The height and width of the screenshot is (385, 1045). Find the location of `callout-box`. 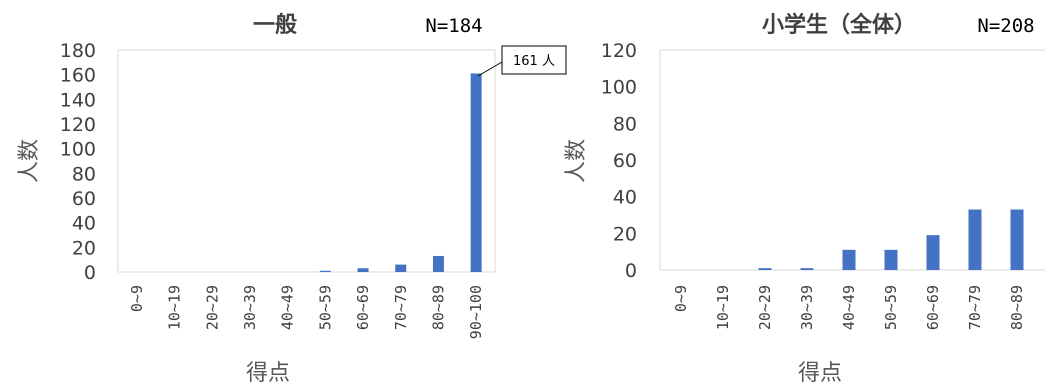

callout-box is located at coordinates (534, 60).